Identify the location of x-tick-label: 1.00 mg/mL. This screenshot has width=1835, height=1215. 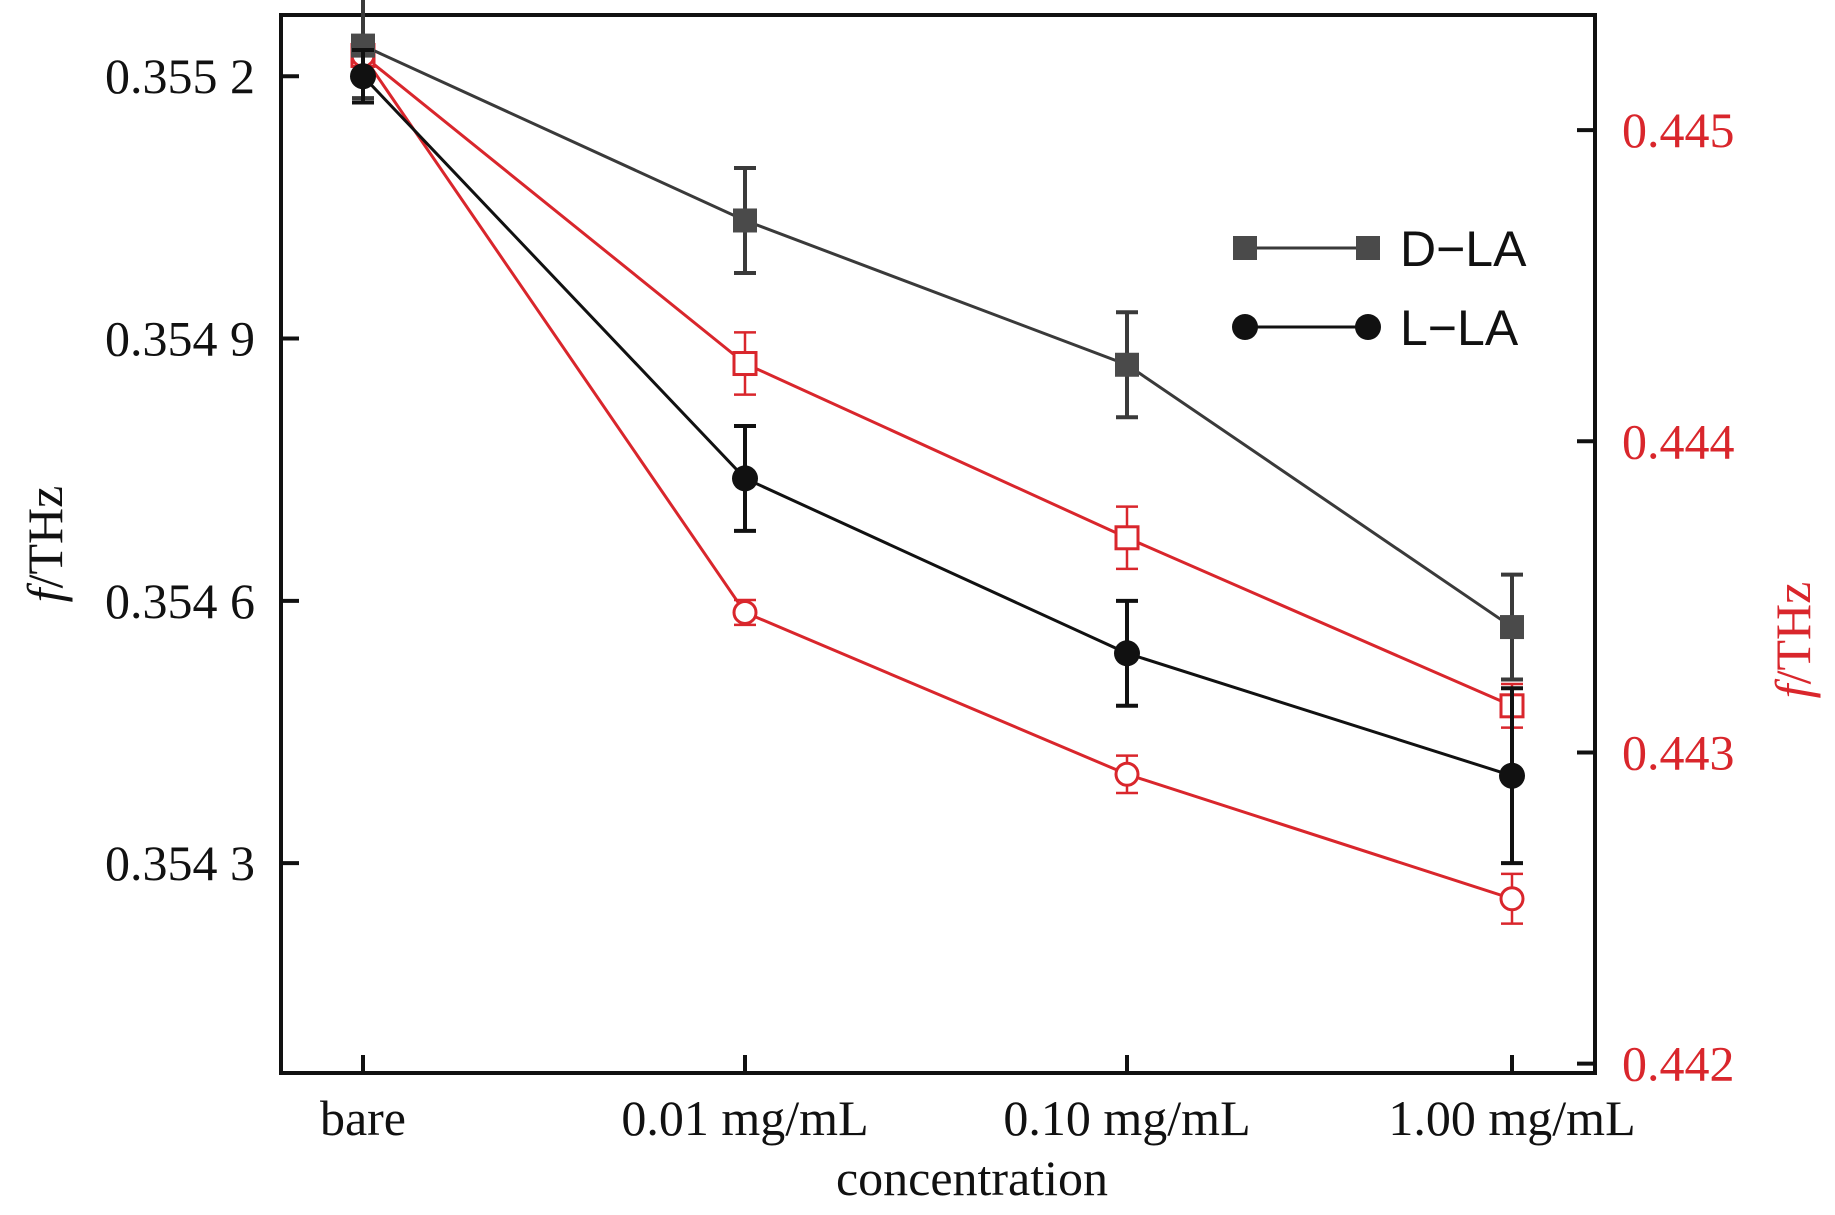
(1511, 1118).